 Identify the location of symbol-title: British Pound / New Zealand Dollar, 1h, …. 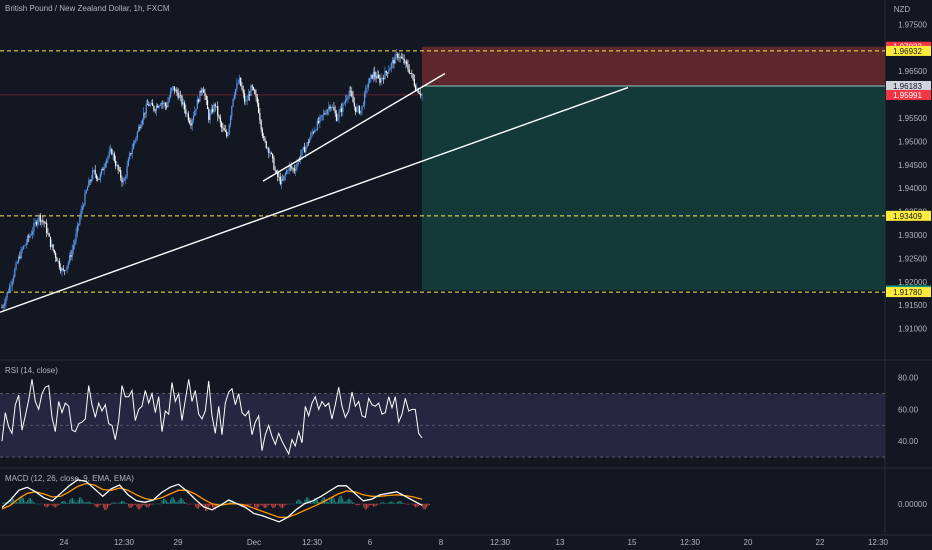
(87, 8).